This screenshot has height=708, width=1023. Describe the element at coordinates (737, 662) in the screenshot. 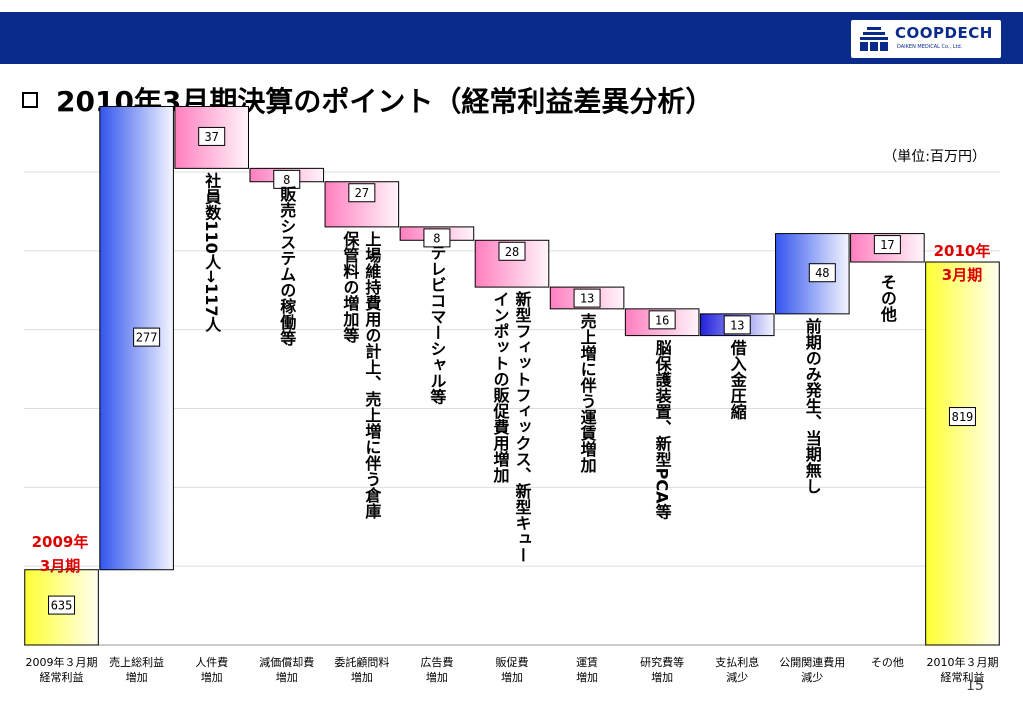

I see `category-label-9: 支払利息` at that location.